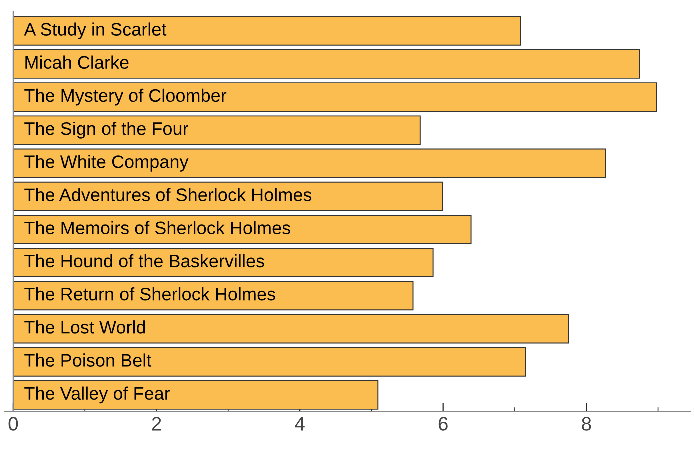 The image size is (694, 450). What do you see at coordinates (106, 163) in the screenshot?
I see `y-tick-label: The White Company` at bounding box center [106, 163].